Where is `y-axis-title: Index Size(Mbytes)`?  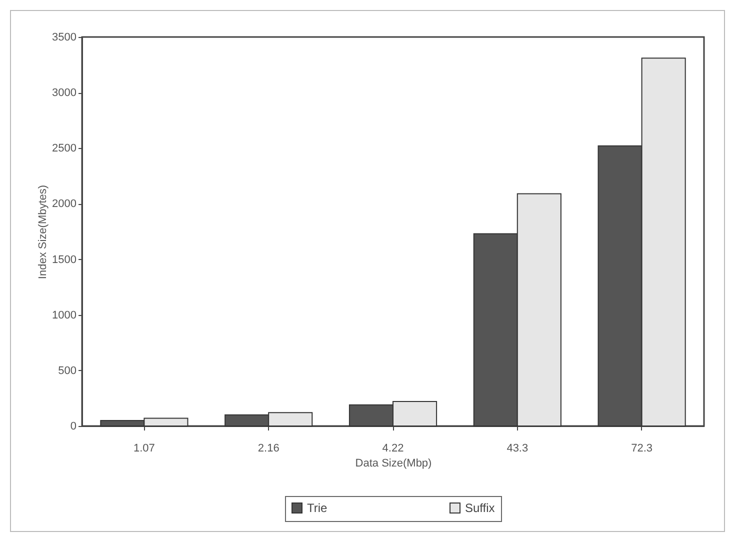 y-axis-title: Index Size(Mbytes) is located at coordinates (43, 232).